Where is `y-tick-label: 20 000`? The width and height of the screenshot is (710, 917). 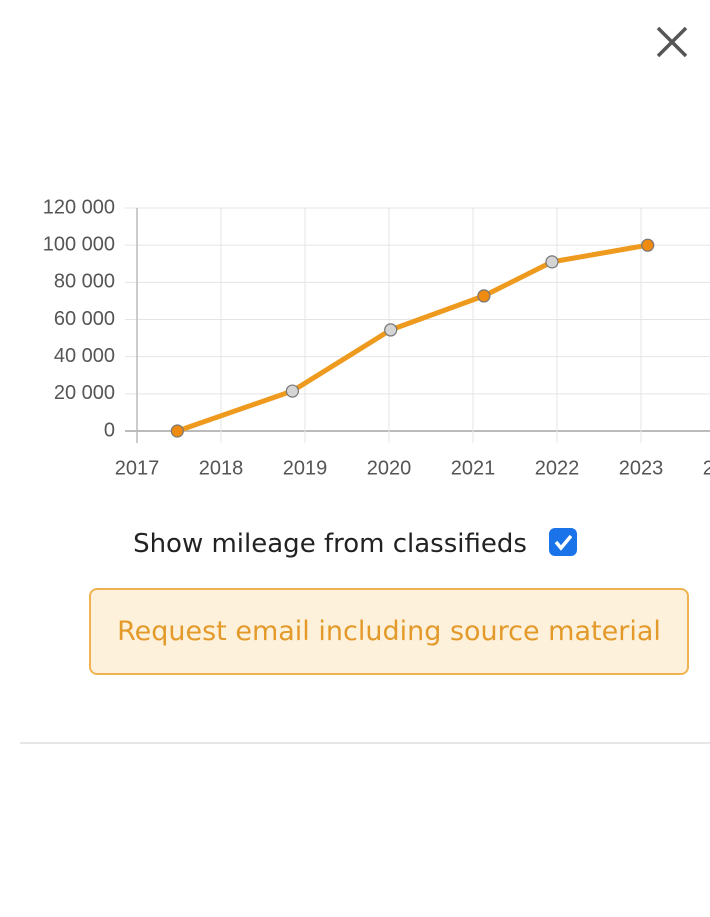
y-tick-label: 20 000 is located at coordinates (84, 393).